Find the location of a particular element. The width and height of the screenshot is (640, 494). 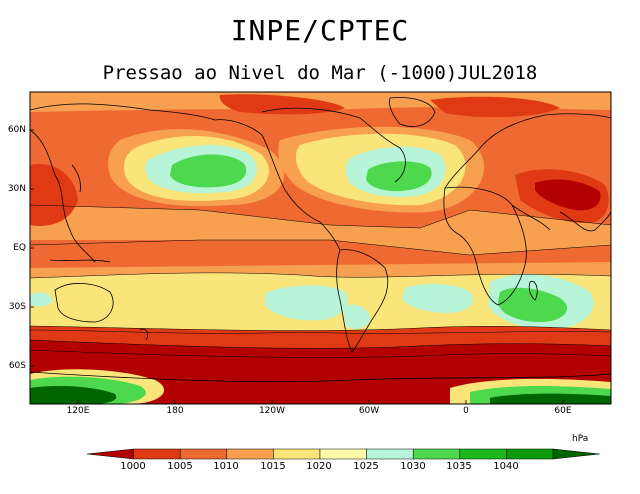

colorbar-unit: hPa is located at coordinates (580, 439).